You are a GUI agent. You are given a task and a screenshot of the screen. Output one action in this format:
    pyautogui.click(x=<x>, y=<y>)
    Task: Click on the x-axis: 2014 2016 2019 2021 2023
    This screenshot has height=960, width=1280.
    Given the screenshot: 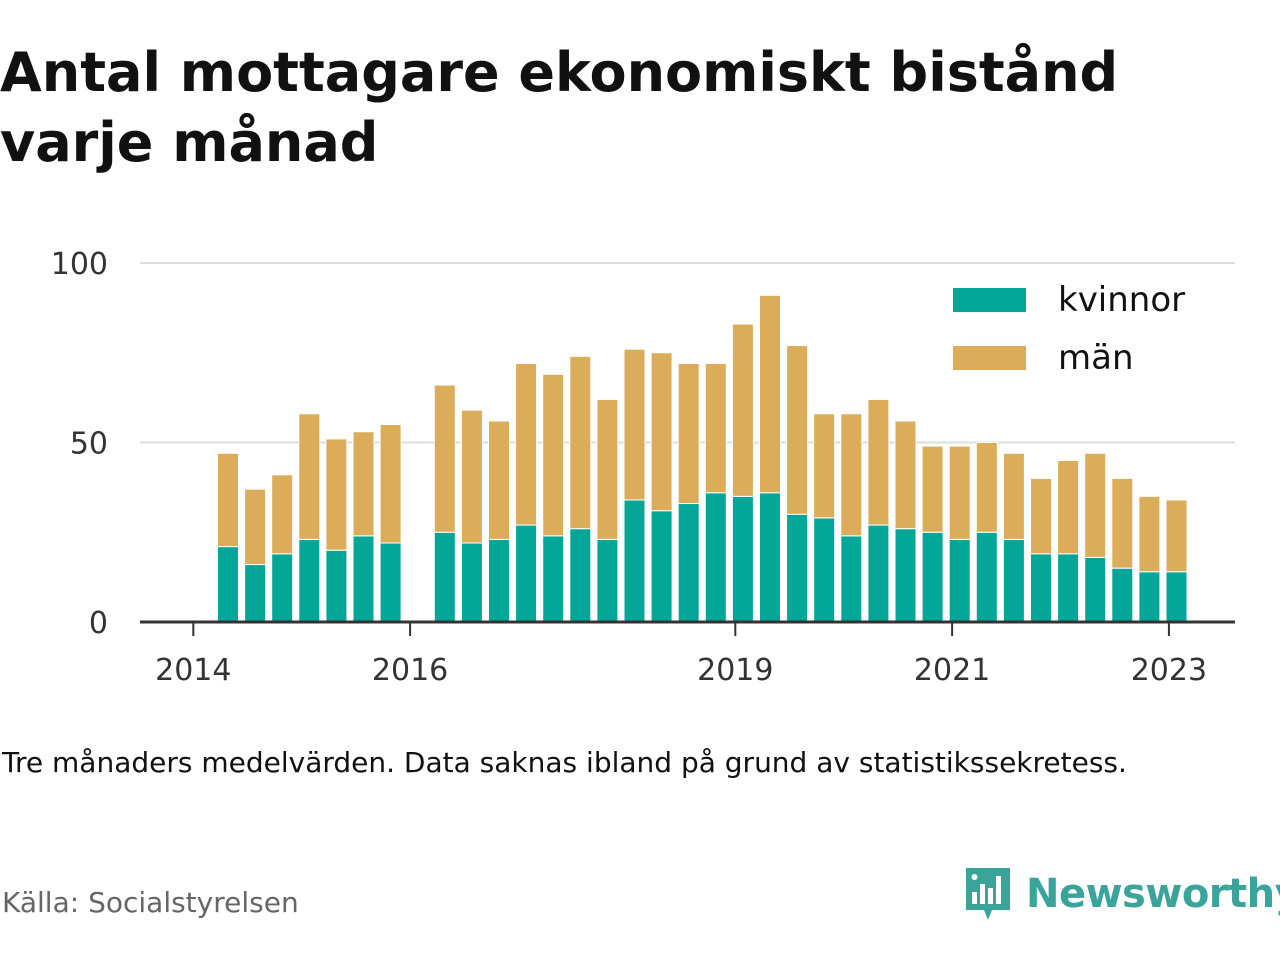 What is the action you would take?
    pyautogui.click(x=687, y=654)
    